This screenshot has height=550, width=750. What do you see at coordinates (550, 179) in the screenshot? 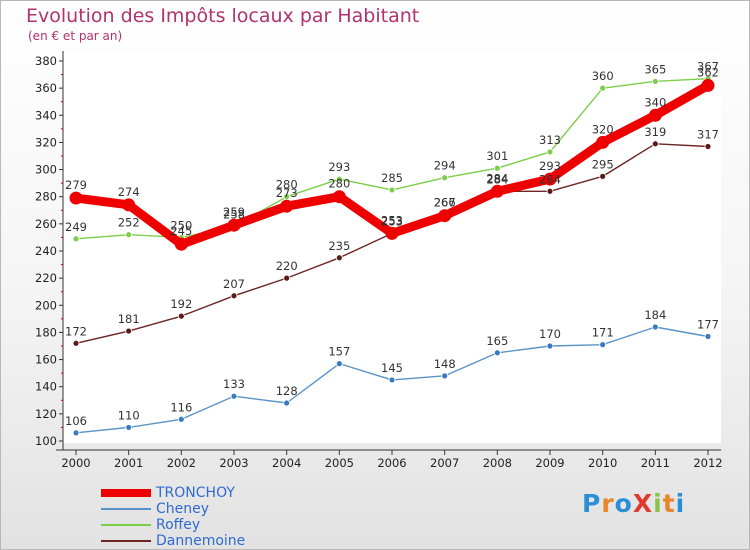
I see `data-label-dannemoine: 284` at bounding box center [550, 179].